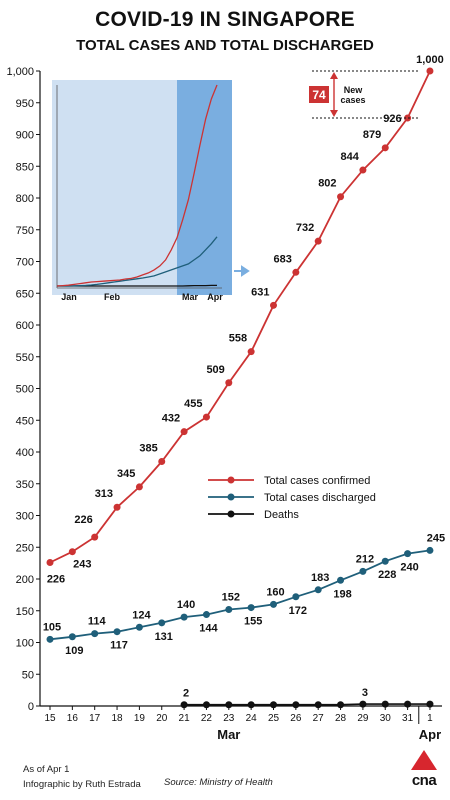  What do you see at coordinates (112, 297) in the screenshot?
I see `inset-x-label: Feb` at bounding box center [112, 297].